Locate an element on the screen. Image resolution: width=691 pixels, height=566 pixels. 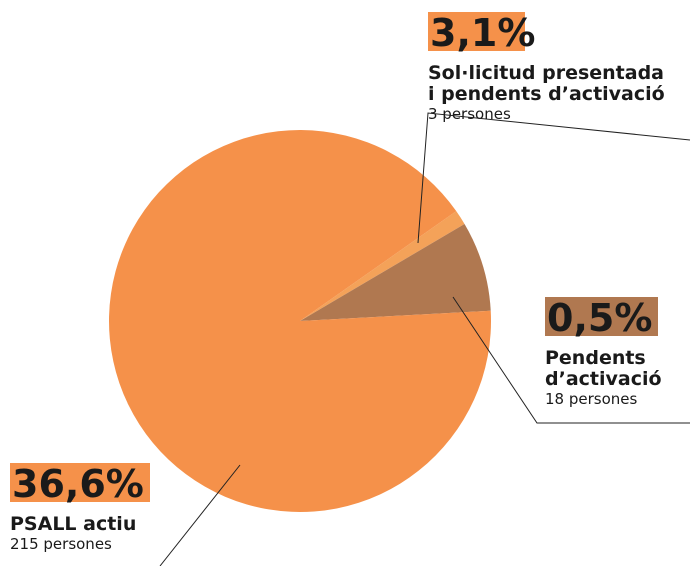
category-label: Sol·licitud presentada is located at coordinates (546, 73).